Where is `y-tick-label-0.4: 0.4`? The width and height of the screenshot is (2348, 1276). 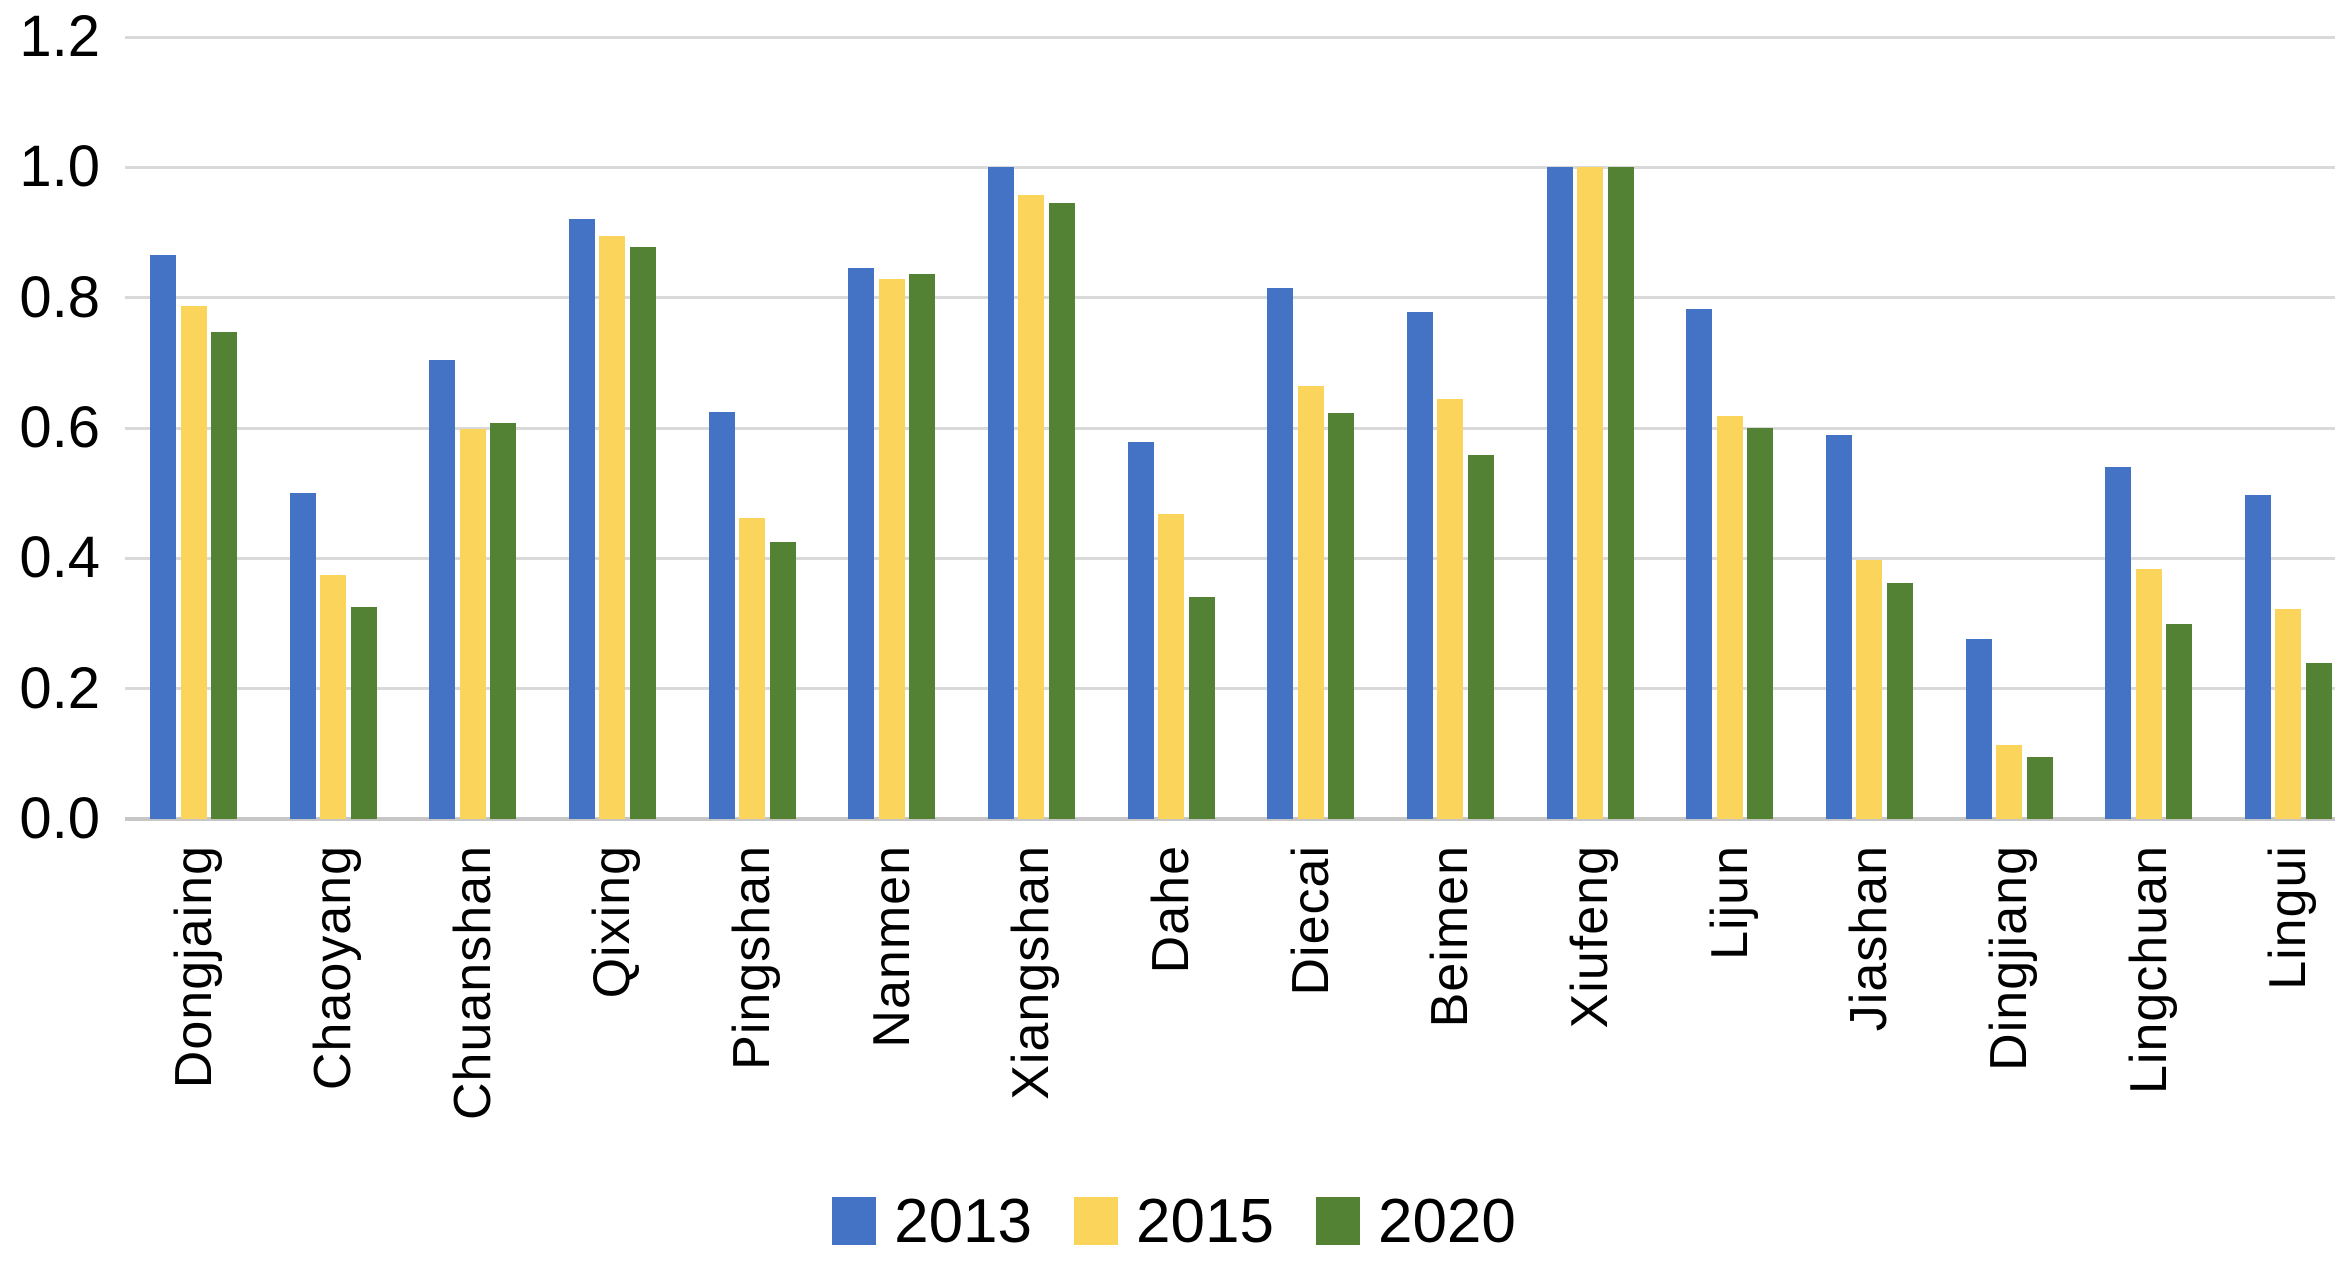
y-tick-label-0.4: 0.4 is located at coordinates (59, 558).